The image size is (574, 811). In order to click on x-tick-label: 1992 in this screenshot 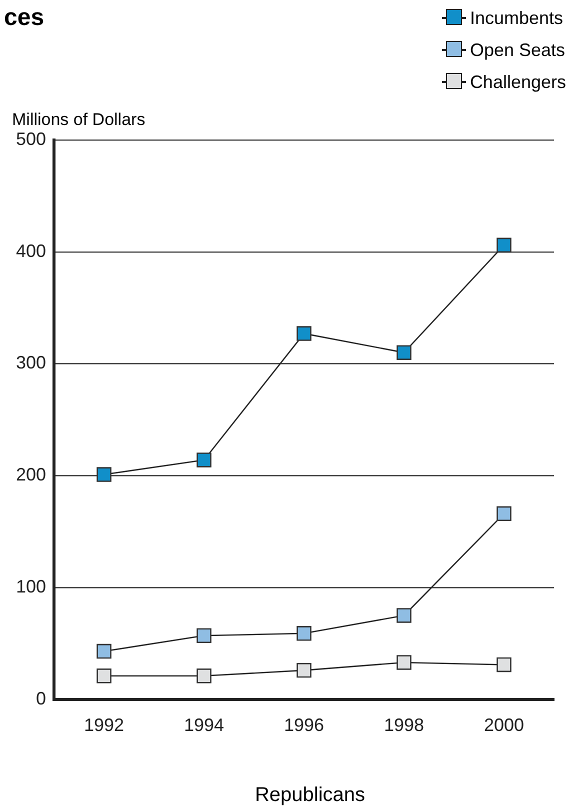, I will do `click(104, 725)`.